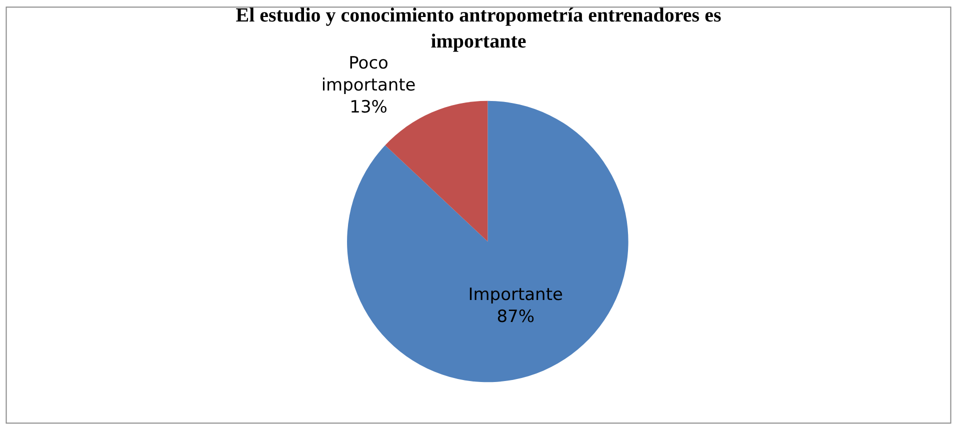  Describe the element at coordinates (368, 74) in the screenshot. I see `slice-label: Poco importante` at that location.